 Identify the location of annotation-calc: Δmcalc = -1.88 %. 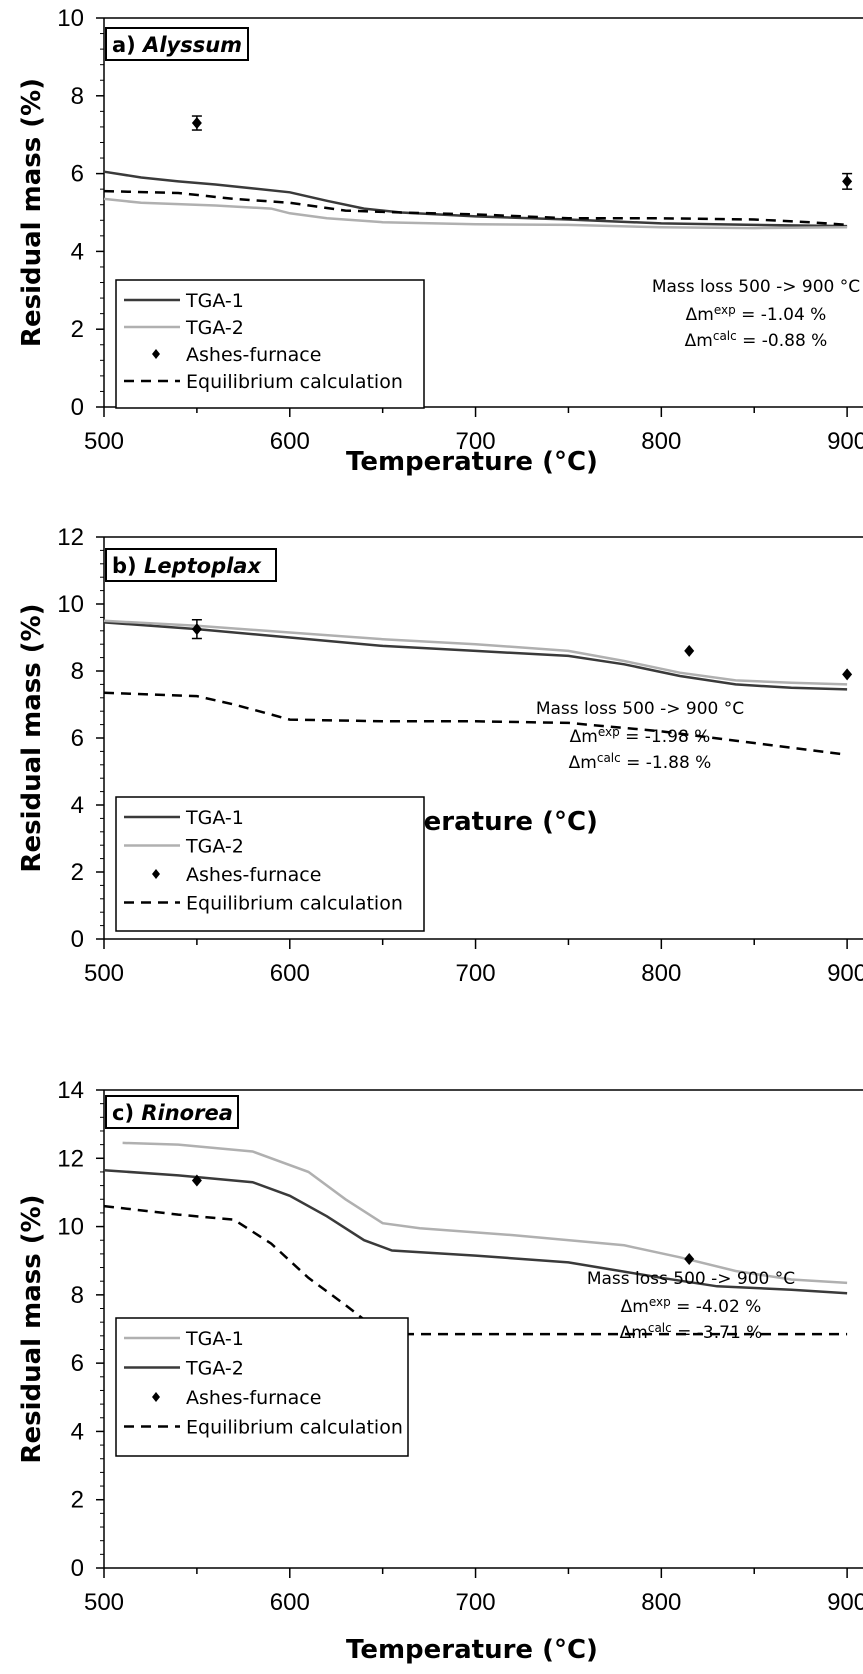
(640, 762).